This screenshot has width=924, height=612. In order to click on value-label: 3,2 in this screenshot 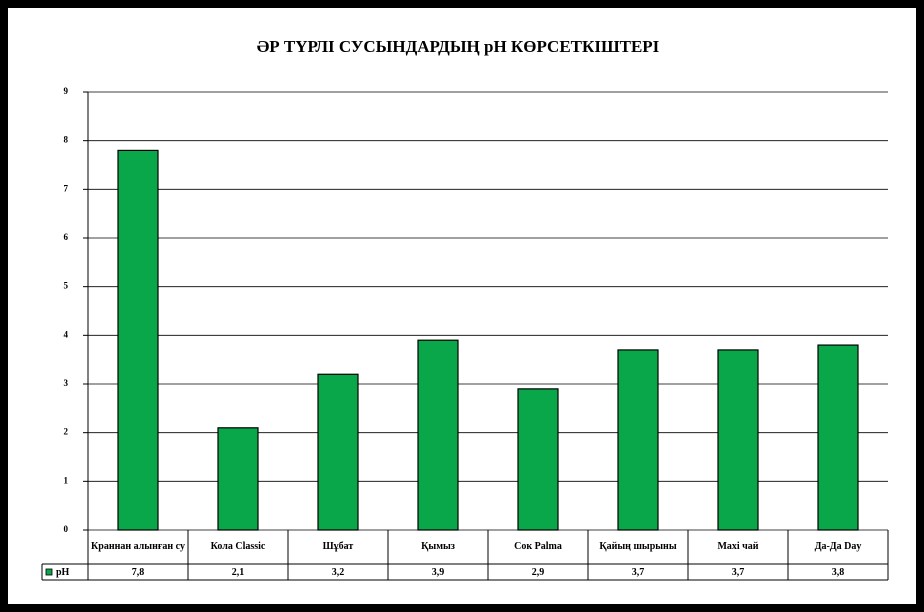, I will do `click(338, 572)`.